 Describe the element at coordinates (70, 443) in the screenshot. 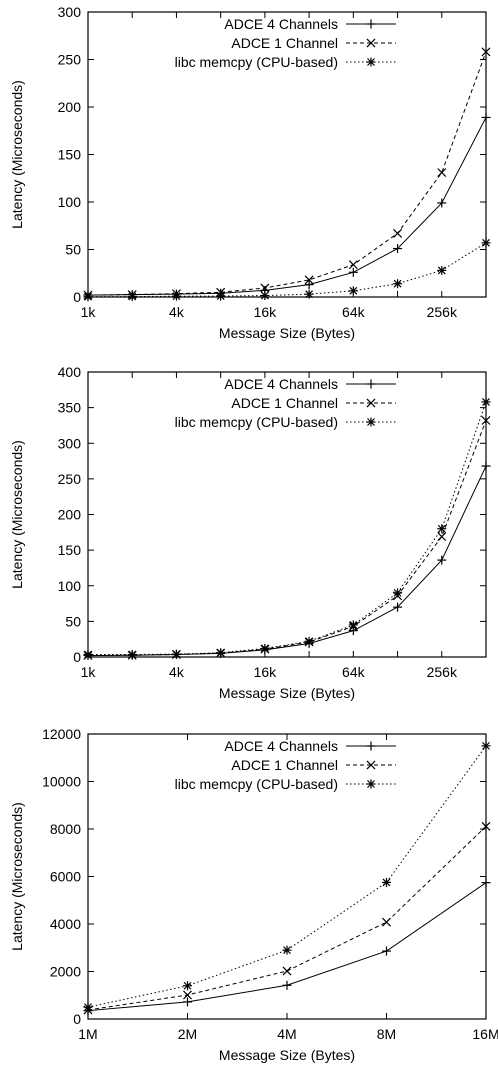

I see `y-tick-label: 300` at that location.